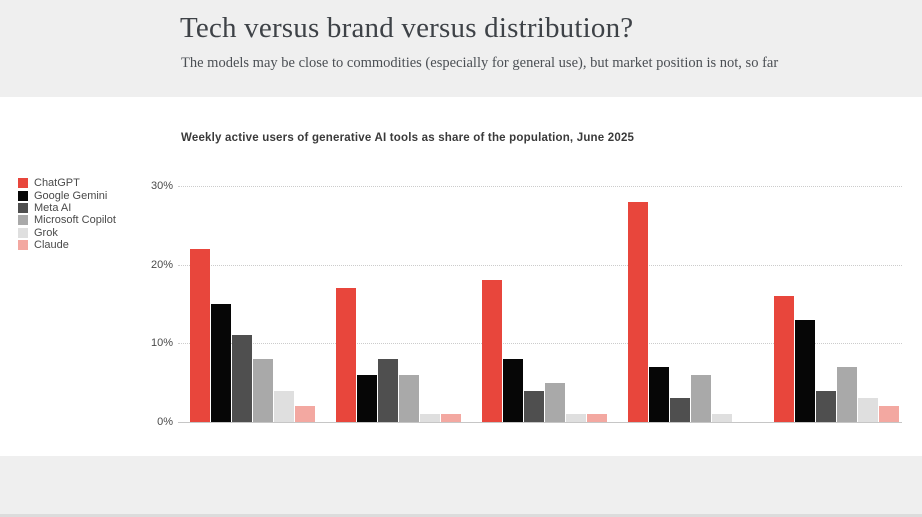 The height and width of the screenshot is (517, 922). What do you see at coordinates (545, 304) in the screenshot?
I see `bar-group-france` at bounding box center [545, 304].